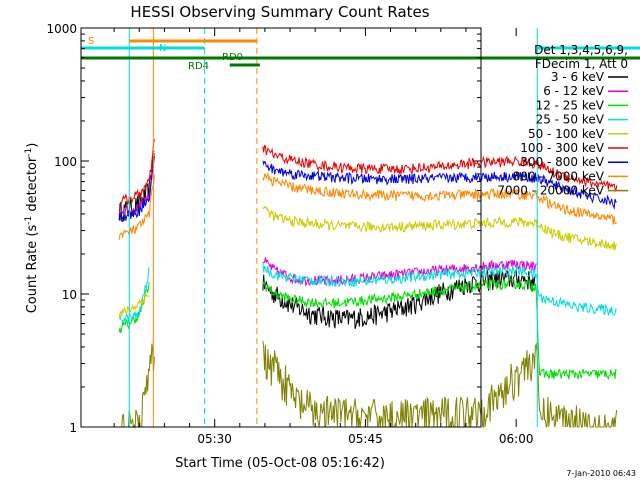  What do you see at coordinates (581, 64) in the screenshot?
I see `legend-header-line2: FDecim 1, Att 0` at bounding box center [581, 64].